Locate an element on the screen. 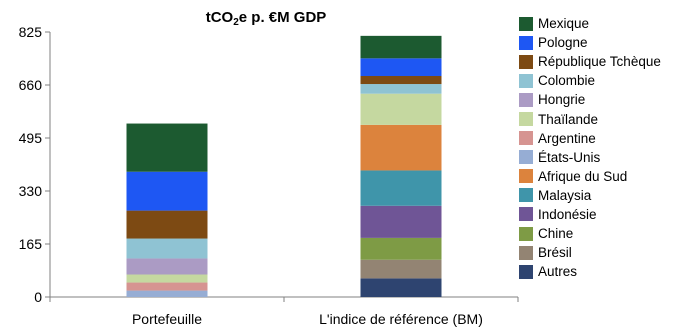 Image resolution: width=693 pixels, height=327 pixels. legend-label: Colombie is located at coordinates (567, 81).